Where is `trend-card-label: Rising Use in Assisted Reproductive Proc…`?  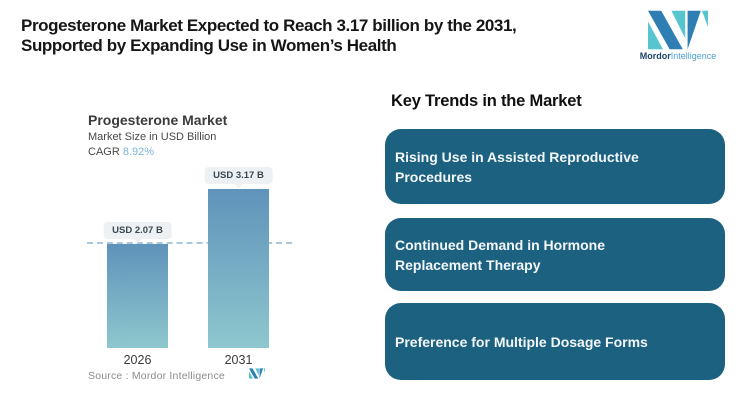 trend-card-label: Rising Use in Assisted Reproductive Proc… is located at coordinates (517, 166).